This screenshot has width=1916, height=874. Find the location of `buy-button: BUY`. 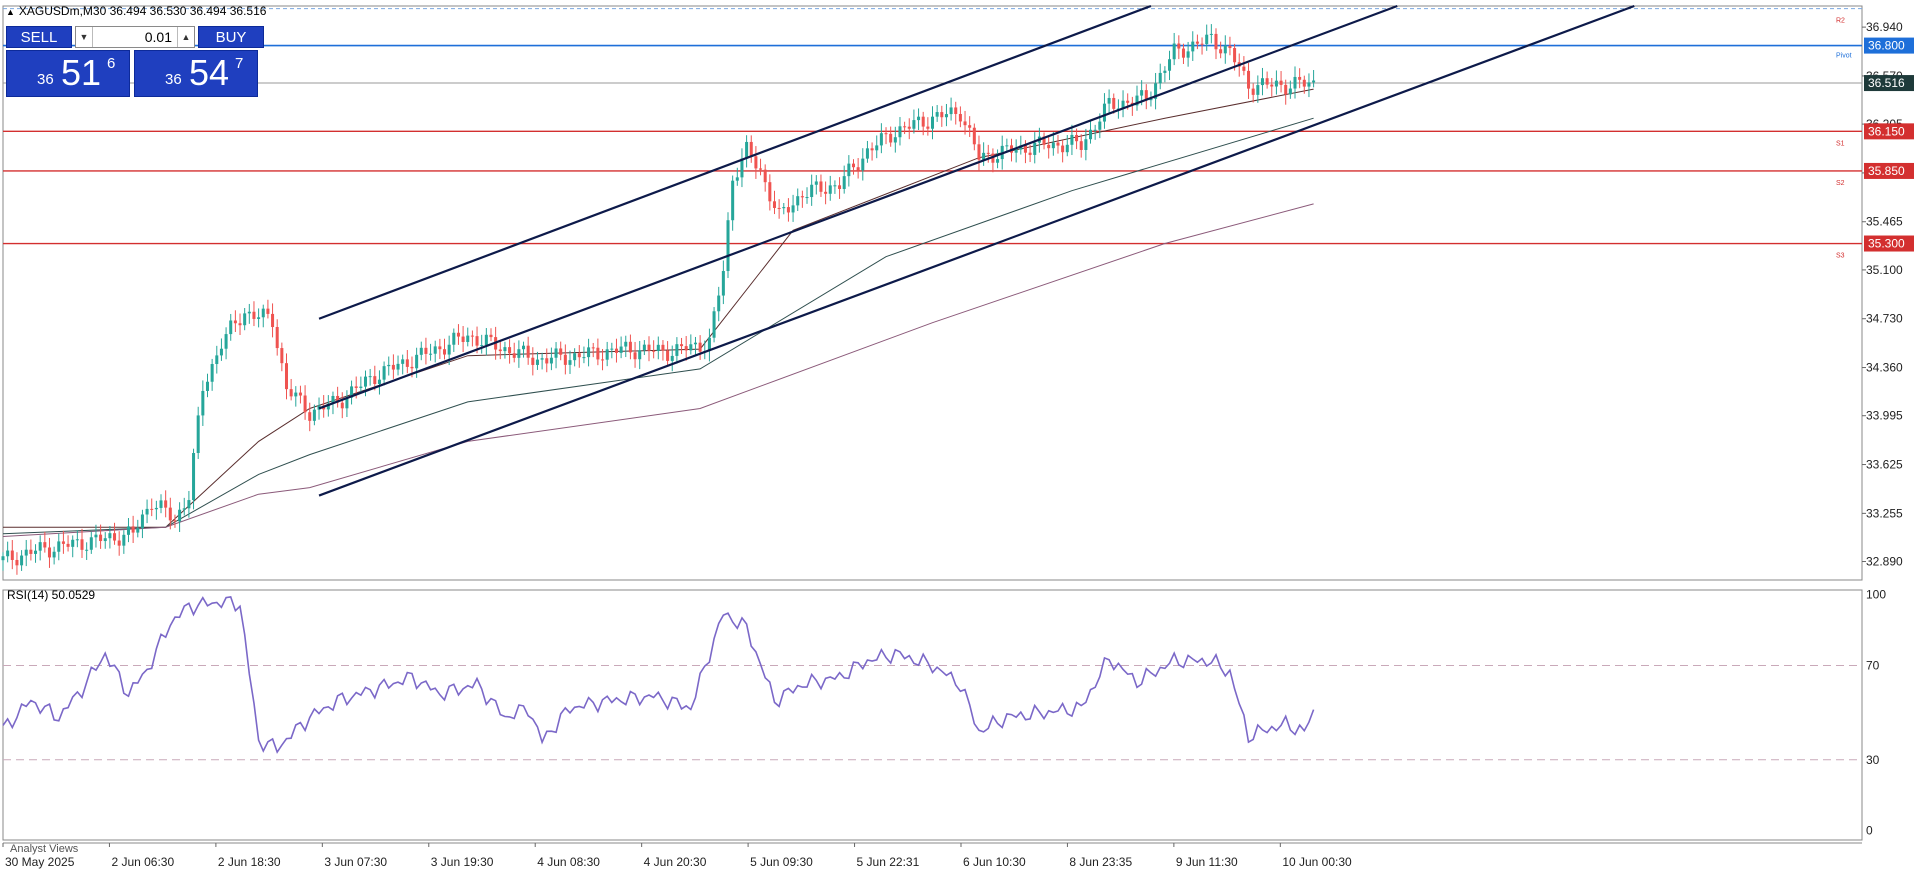

buy-button: BUY is located at coordinates (231, 37).